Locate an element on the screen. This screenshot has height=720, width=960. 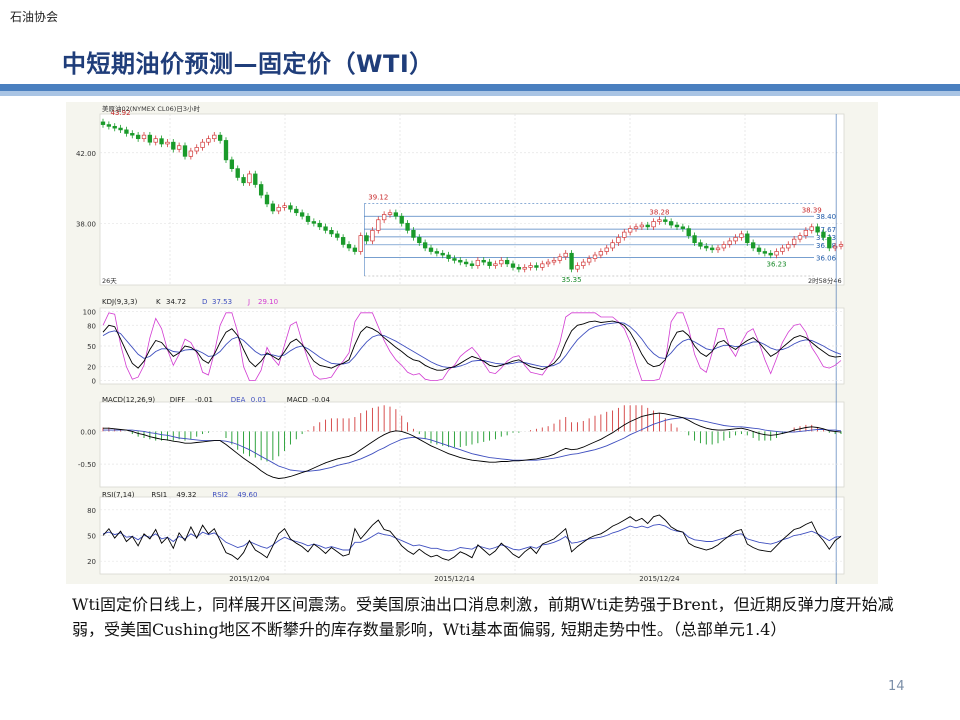
macd-tick-label: -0.50 is located at coordinates (87, 465).